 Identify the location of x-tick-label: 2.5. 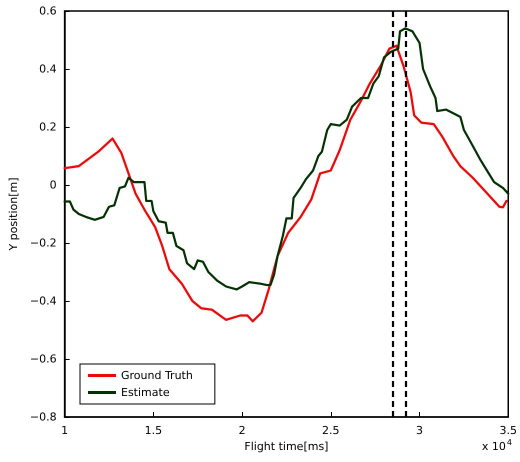
(331, 430).